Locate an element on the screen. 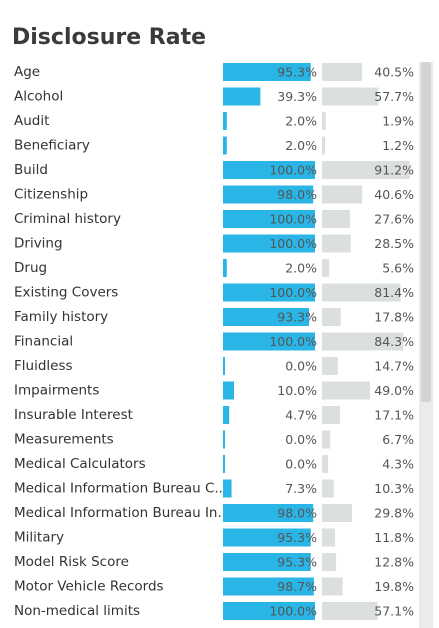  value-label: 57.7% is located at coordinates (394, 96).